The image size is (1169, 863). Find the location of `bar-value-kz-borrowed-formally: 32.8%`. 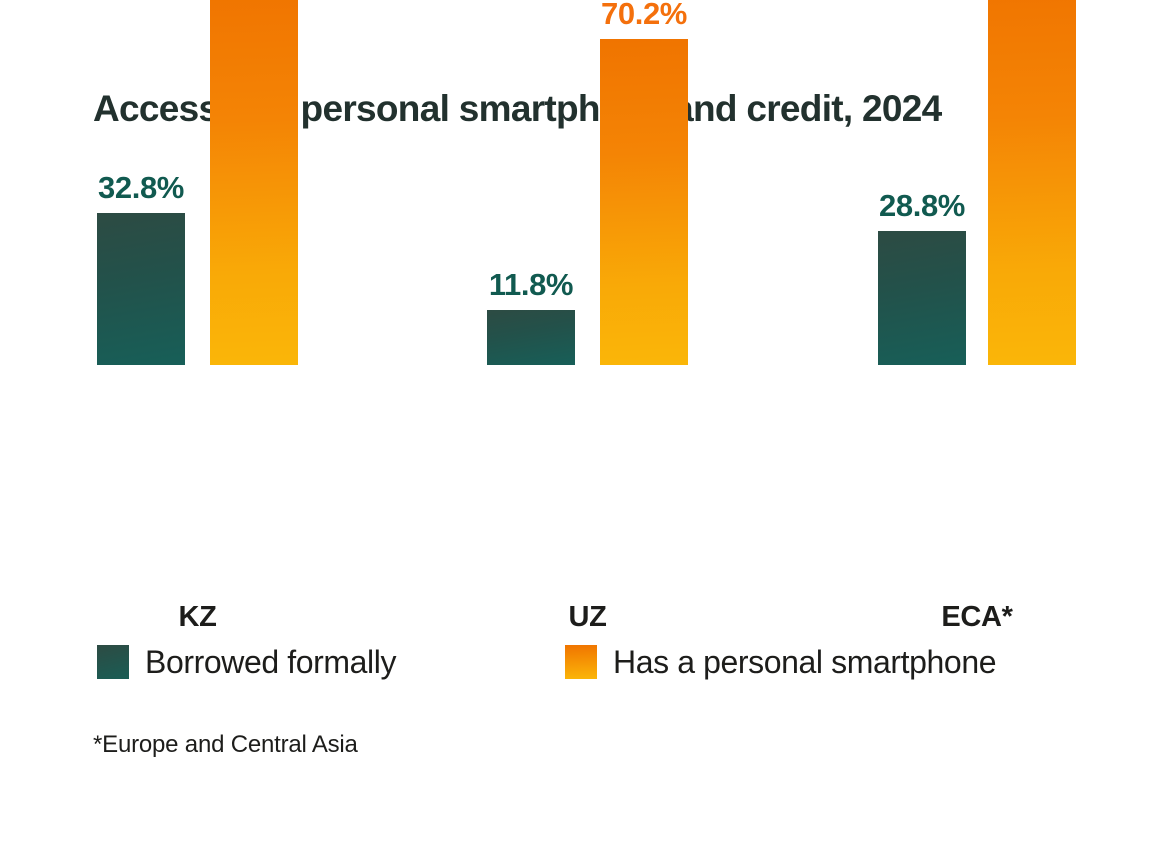

bar-value-kz-borrowed-formally: 32.8% is located at coordinates (141, 187).